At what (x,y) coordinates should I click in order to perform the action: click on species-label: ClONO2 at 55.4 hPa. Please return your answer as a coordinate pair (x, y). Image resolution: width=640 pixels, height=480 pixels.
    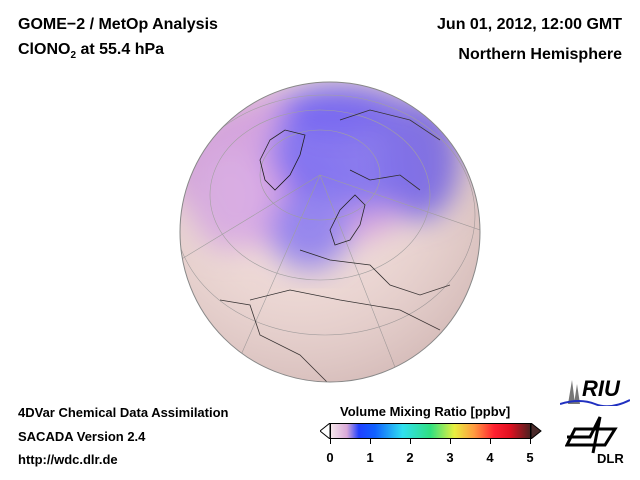
    Looking at the image, I should click on (91, 51).